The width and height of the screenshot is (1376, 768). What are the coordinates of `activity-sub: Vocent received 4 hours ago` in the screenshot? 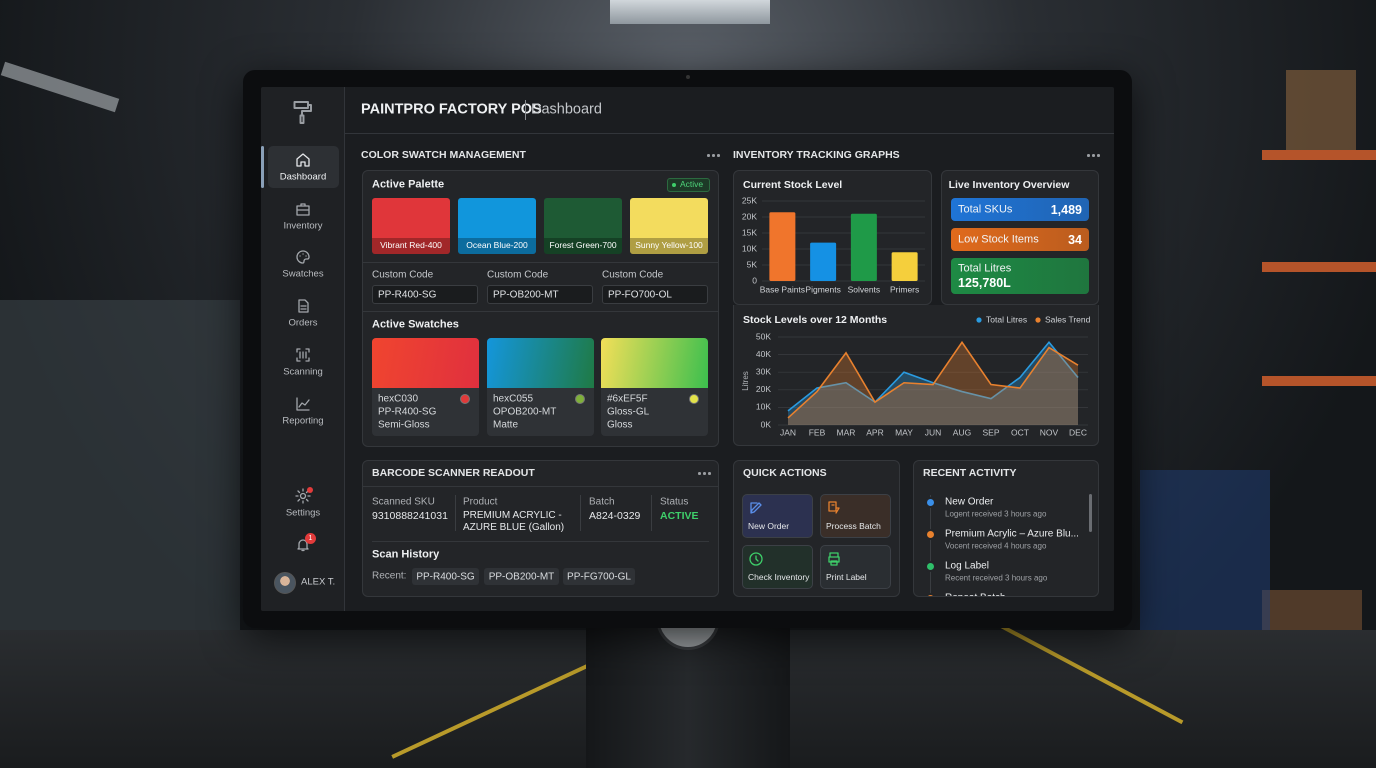 It's located at (996, 546).